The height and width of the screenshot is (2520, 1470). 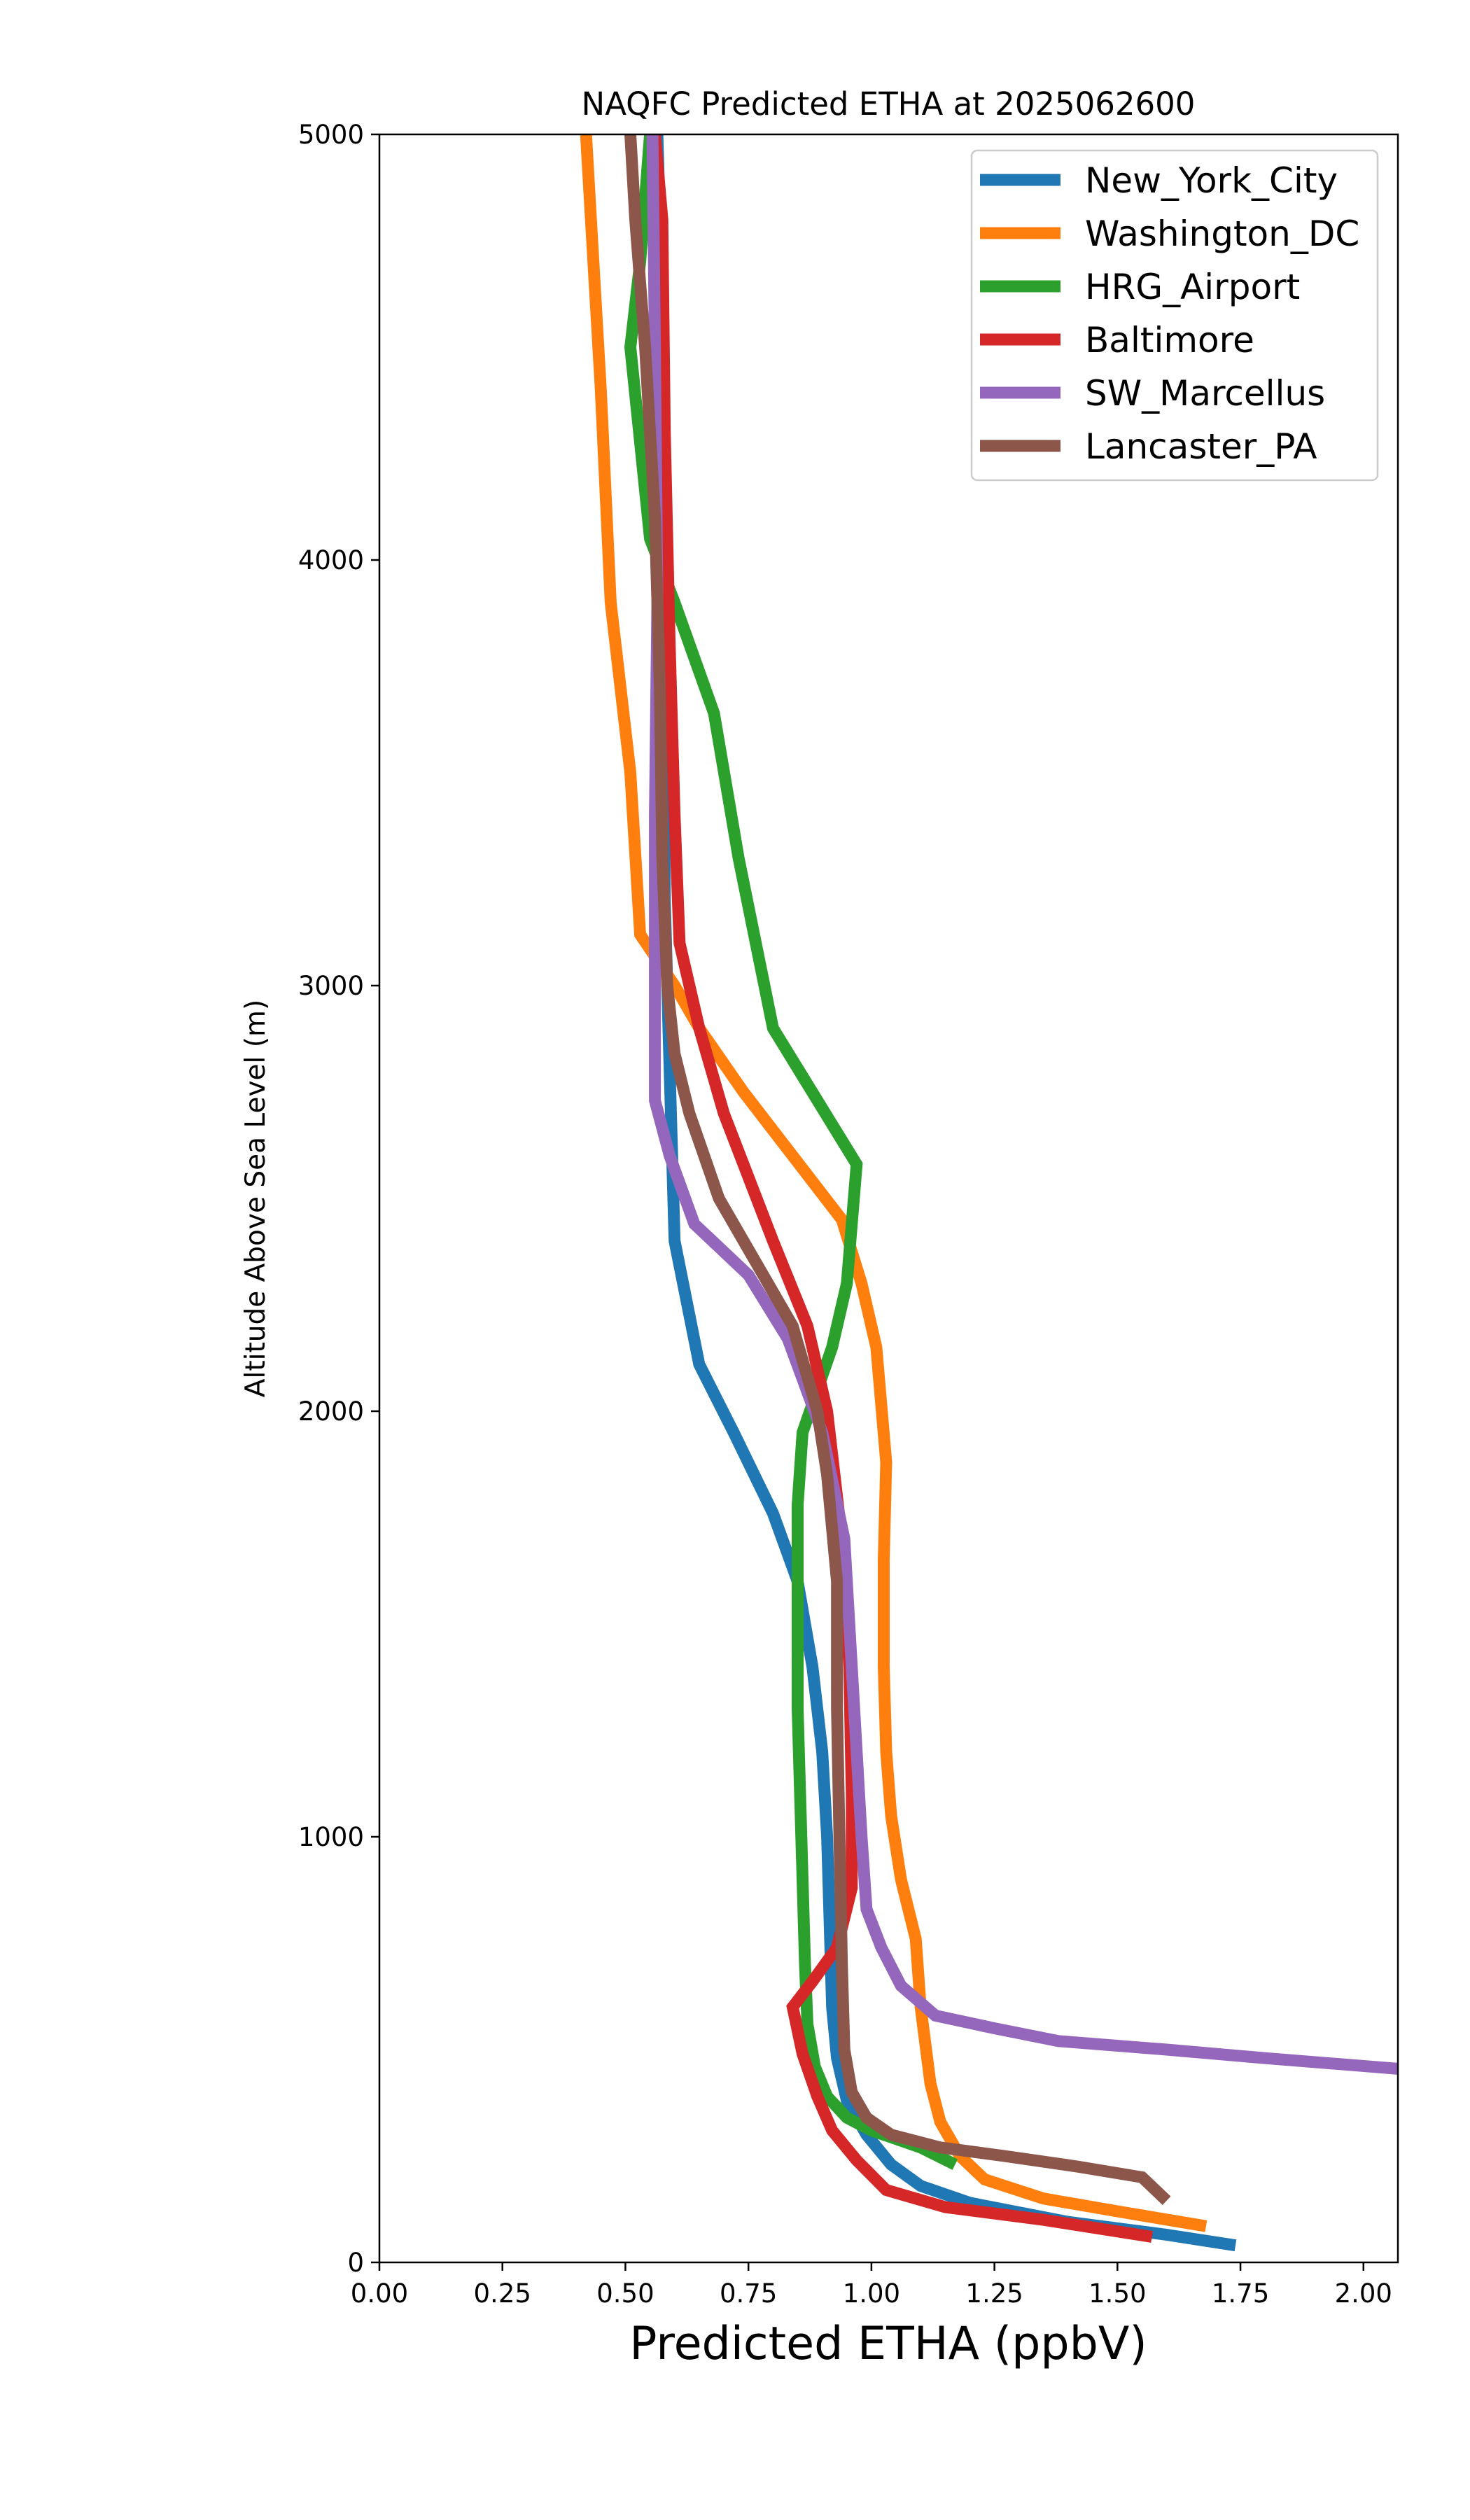 I want to click on legend-label: New_York_City, so click(x=1211, y=180).